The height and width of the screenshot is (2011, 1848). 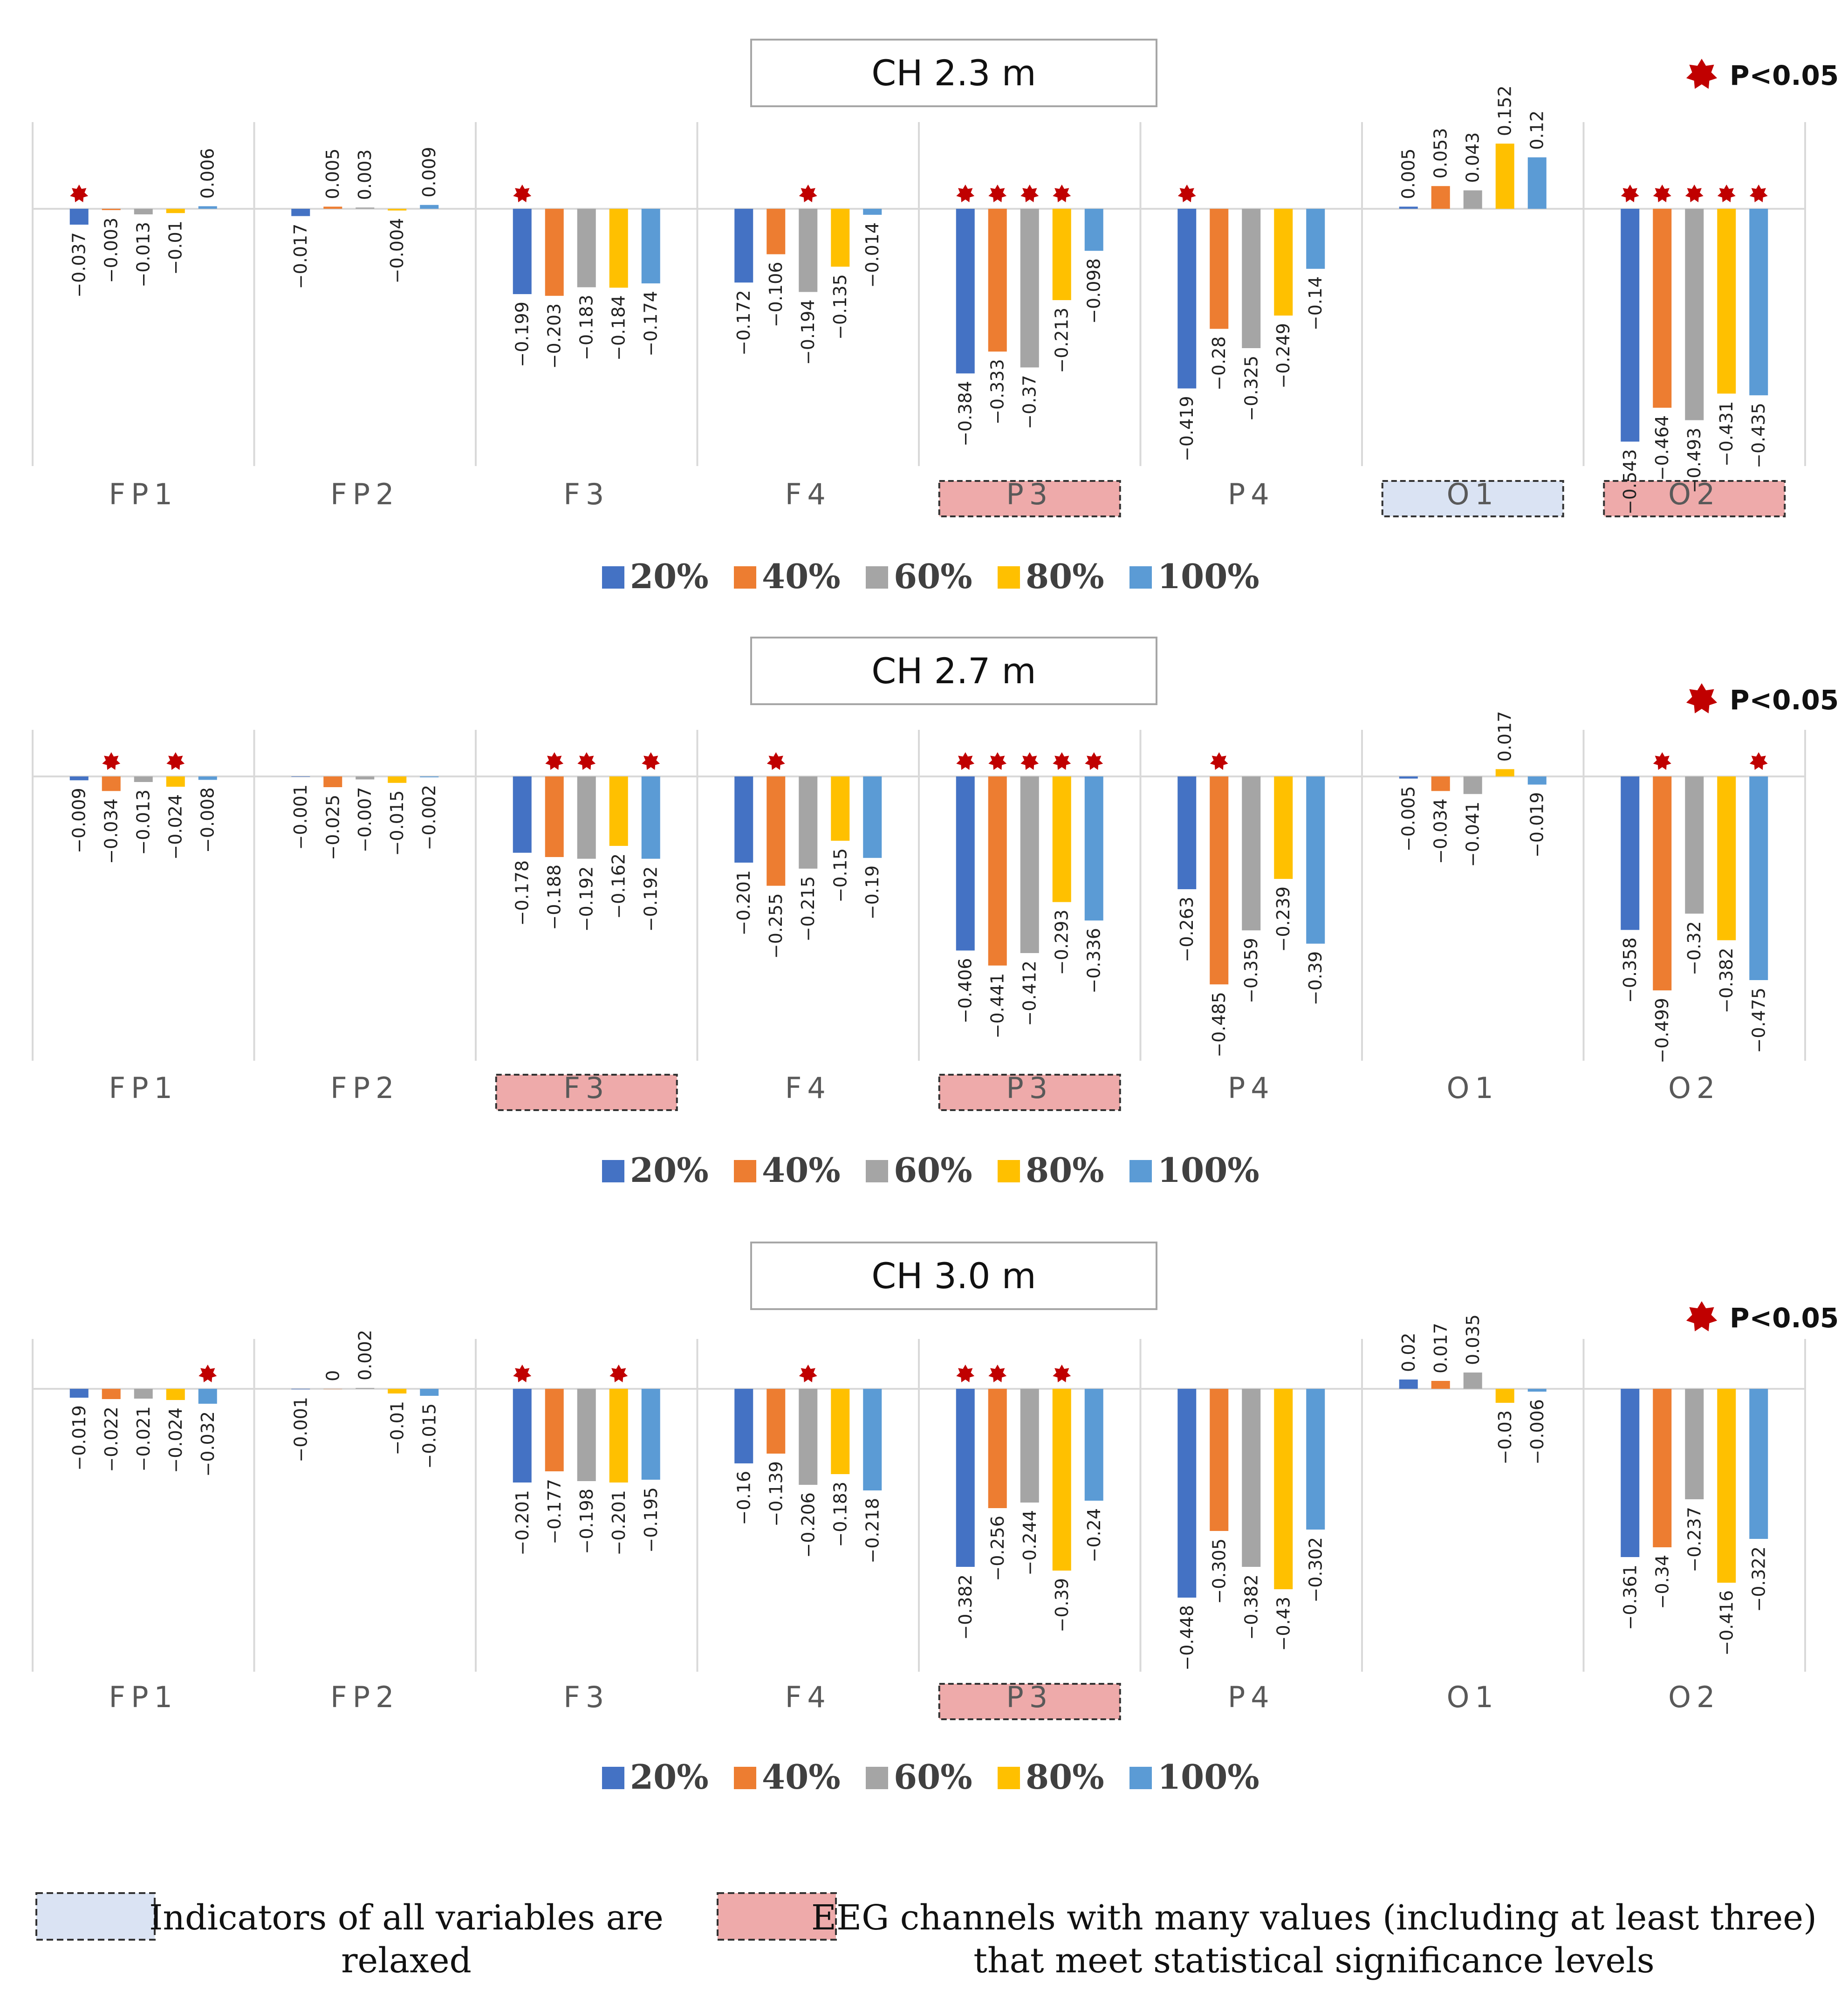 I want to click on data-label: 0.152, so click(x=1505, y=110).